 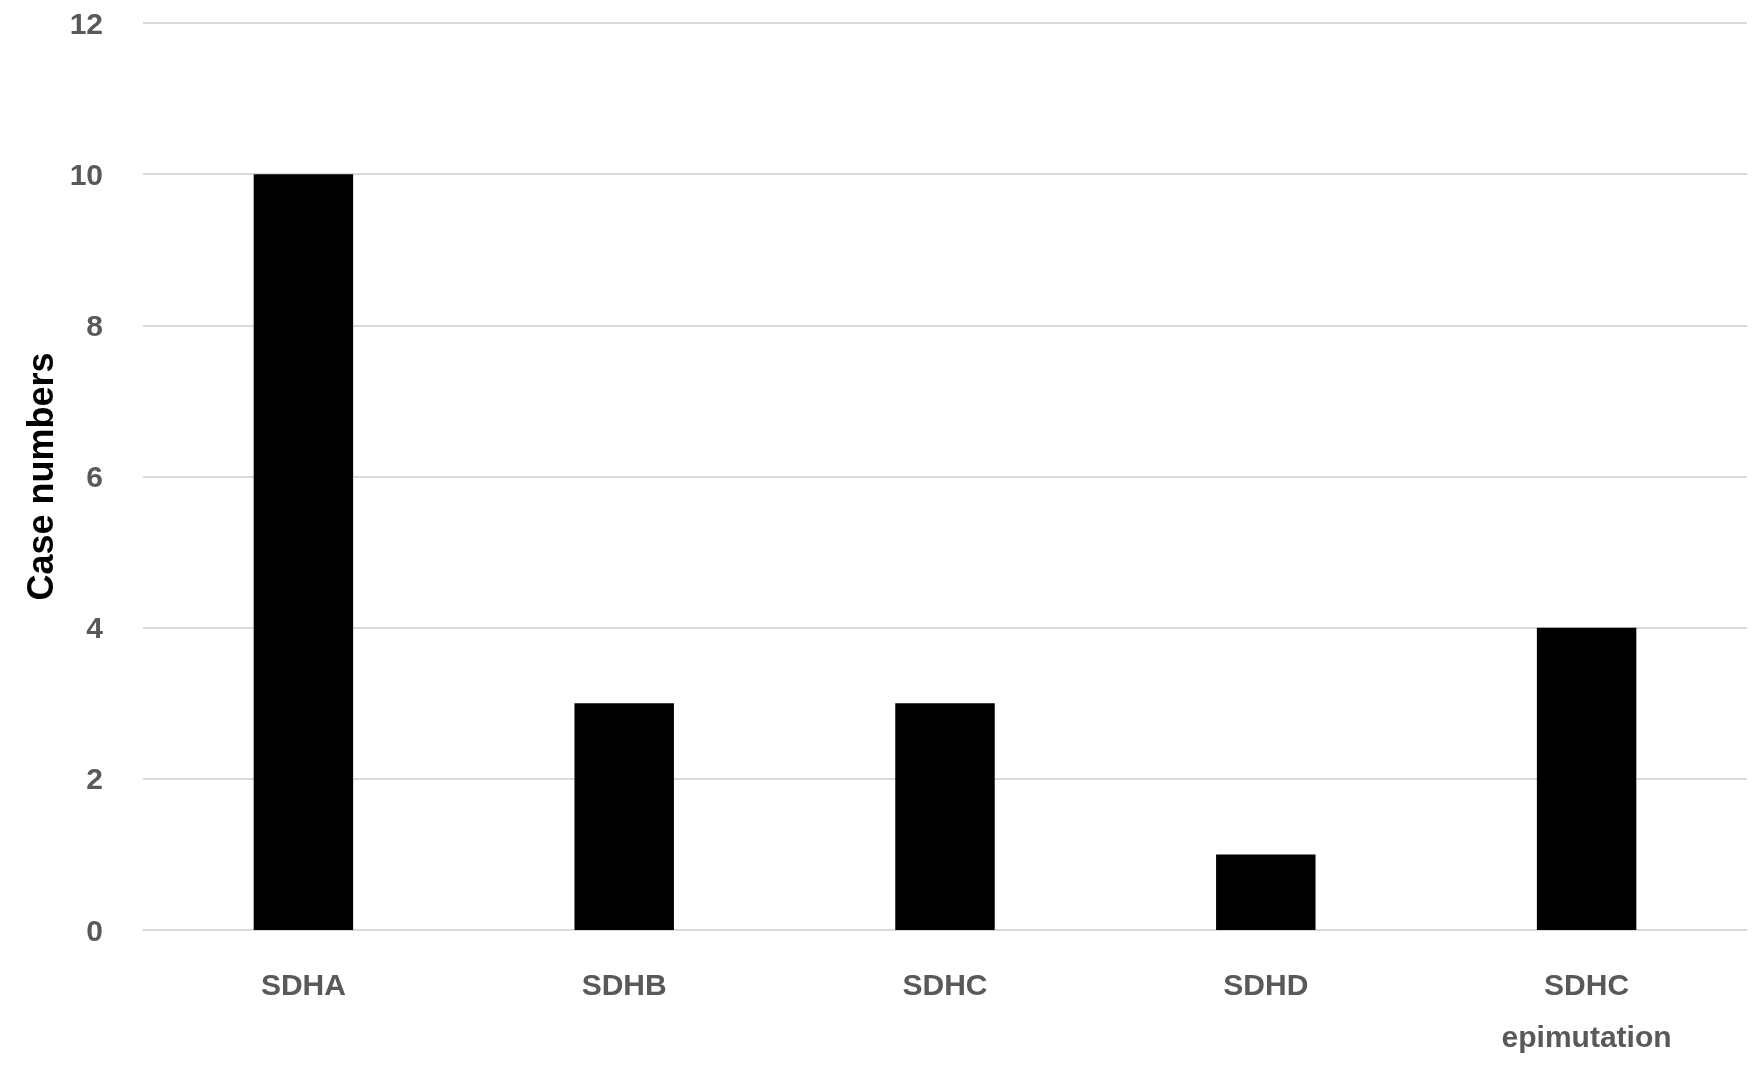 What do you see at coordinates (40, 476) in the screenshot?
I see `y-axis-title: Case numbers` at bounding box center [40, 476].